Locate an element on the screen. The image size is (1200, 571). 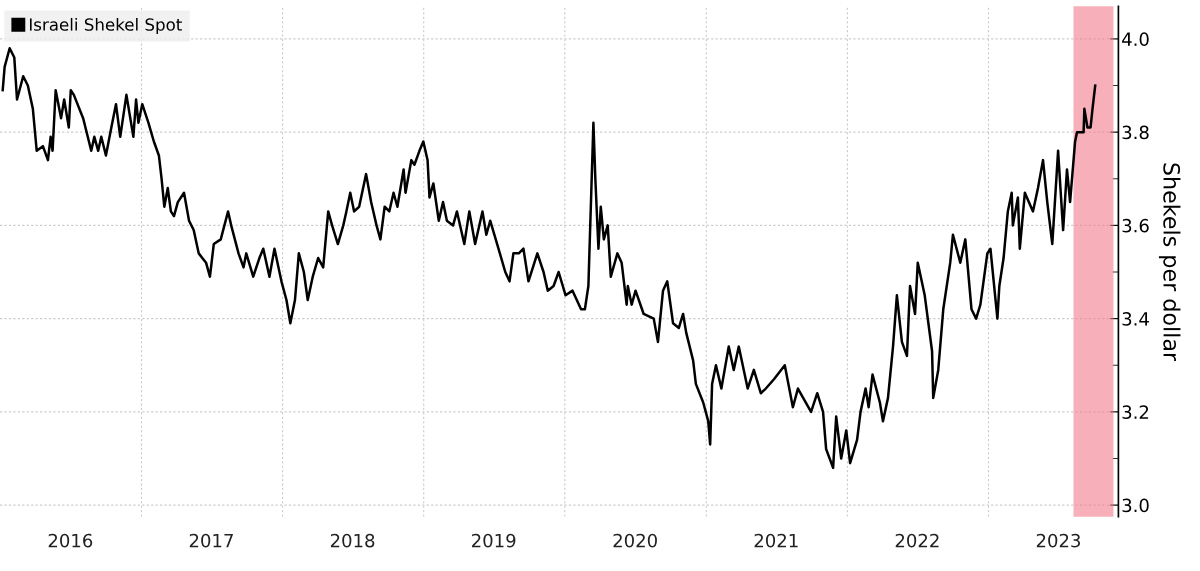
y-tick-label: 3.0 is located at coordinates (1135, 505).